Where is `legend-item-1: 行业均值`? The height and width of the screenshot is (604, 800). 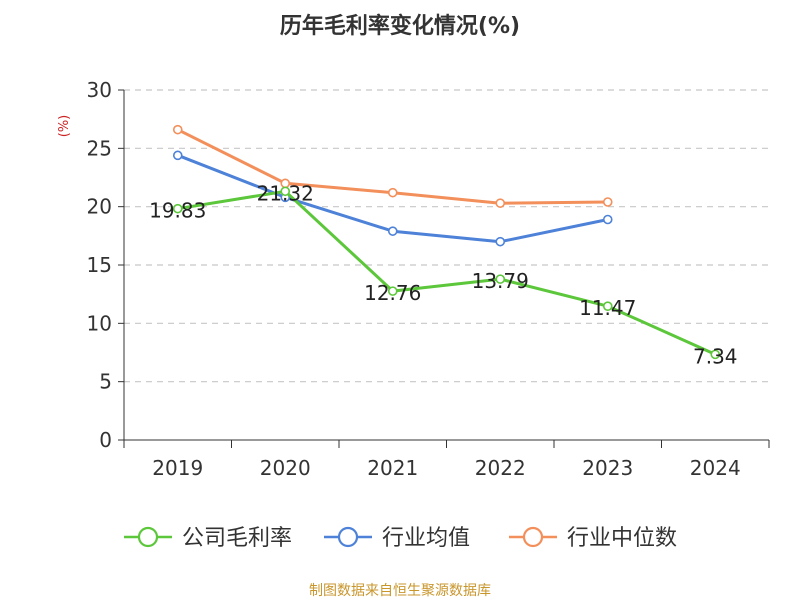 legend-item-1: 行业均值 is located at coordinates (397, 538).